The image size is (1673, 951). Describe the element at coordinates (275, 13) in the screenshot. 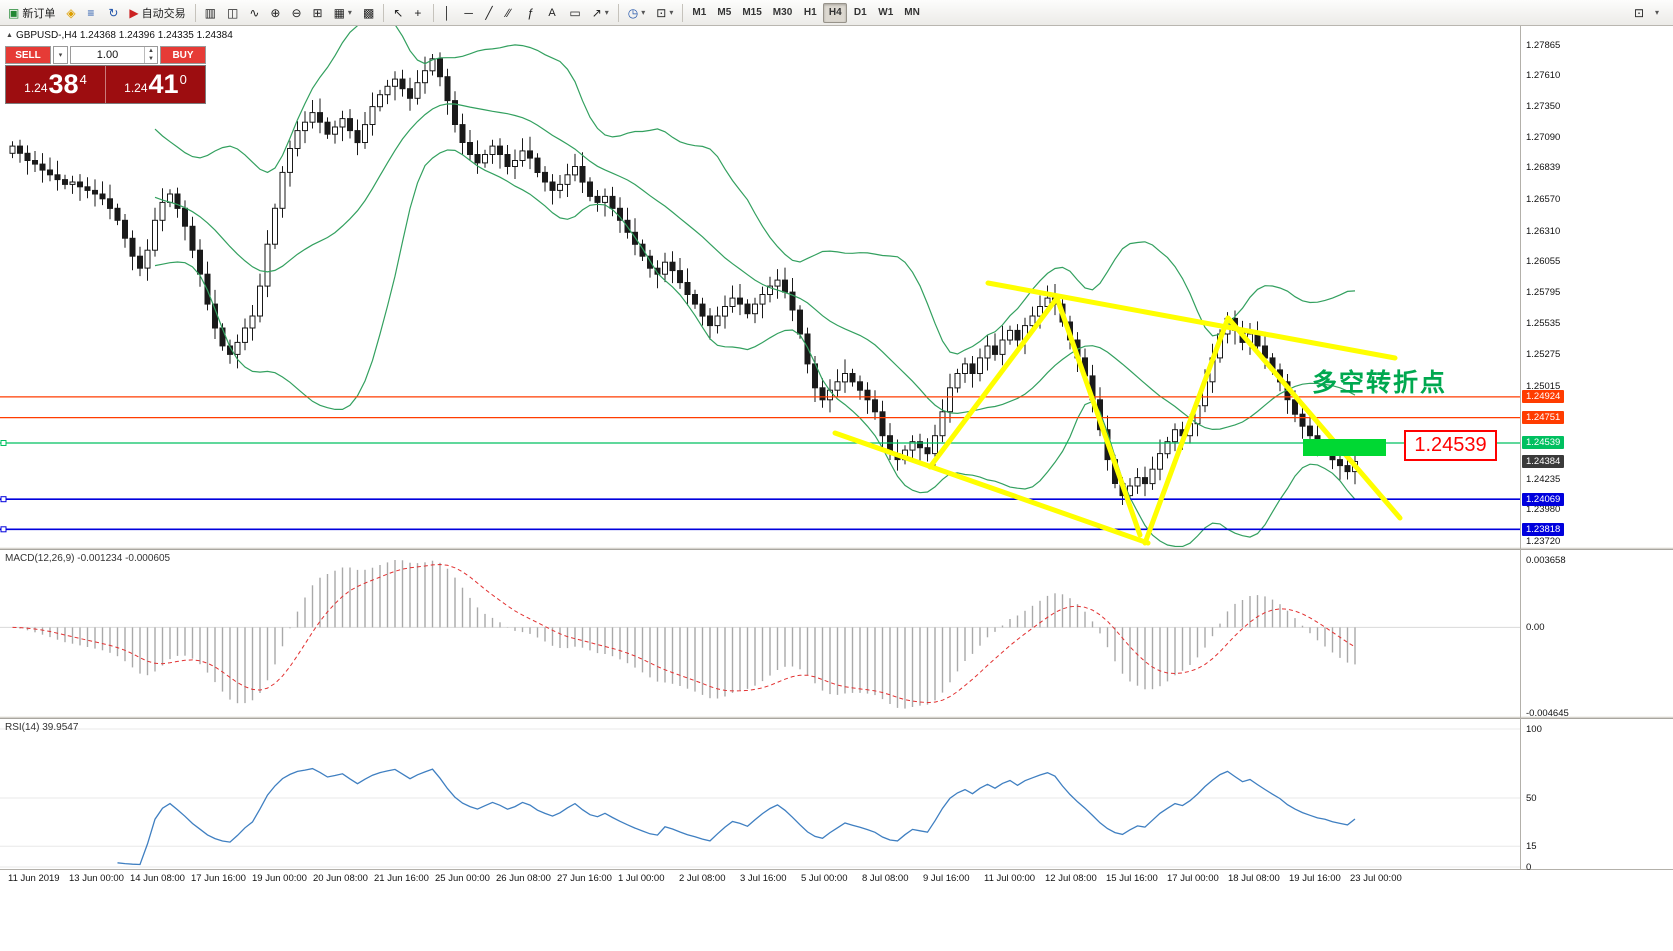

I see `zoom-in-button: ⊕` at that location.